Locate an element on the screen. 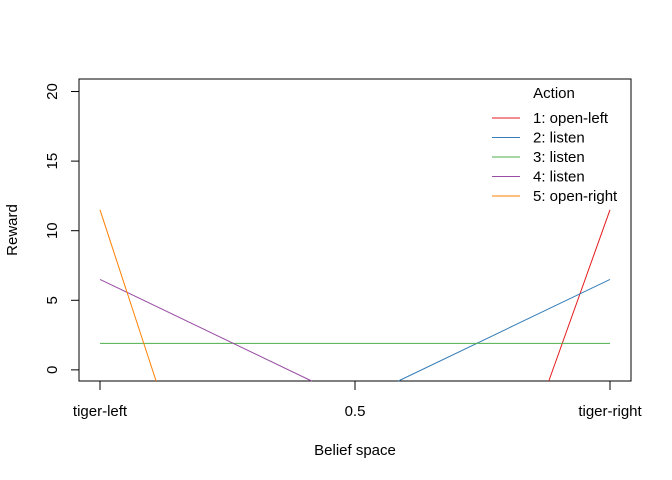  legend-label-4: 4: listen is located at coordinates (559, 177).